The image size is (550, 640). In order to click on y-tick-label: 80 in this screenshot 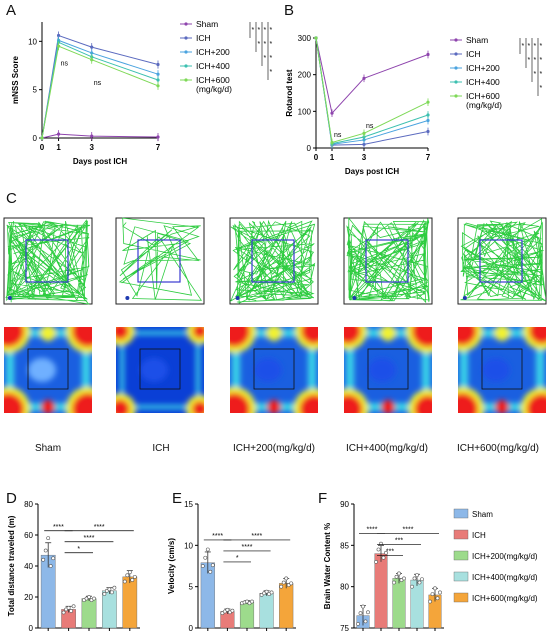, I will do `click(28, 504)`.